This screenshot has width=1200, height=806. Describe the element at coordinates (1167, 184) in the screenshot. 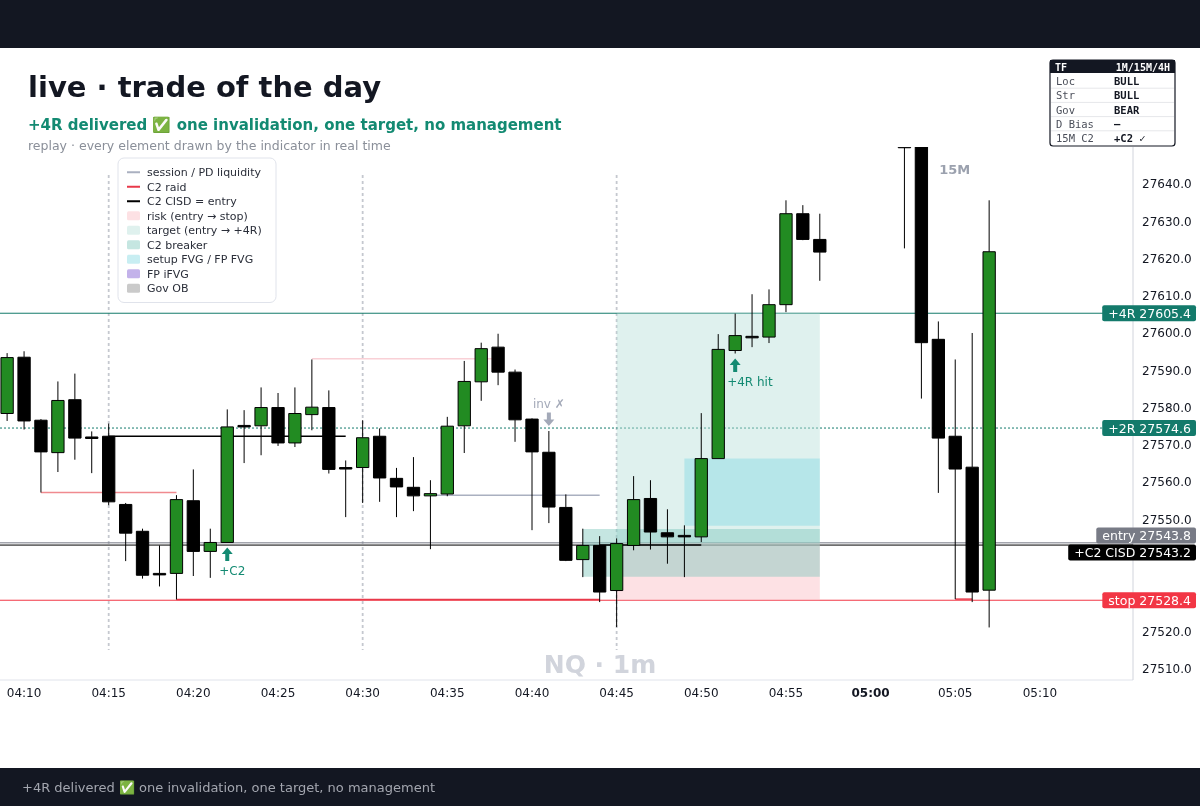

I see `y-tick-label: 27640.0` at that location.